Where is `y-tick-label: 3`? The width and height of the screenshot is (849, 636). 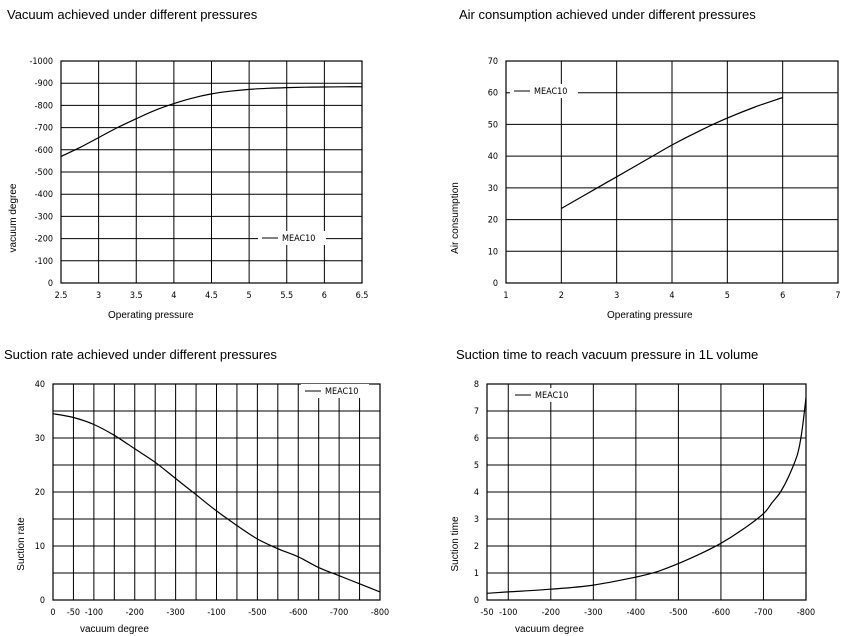 y-tick-label: 3 is located at coordinates (476, 520).